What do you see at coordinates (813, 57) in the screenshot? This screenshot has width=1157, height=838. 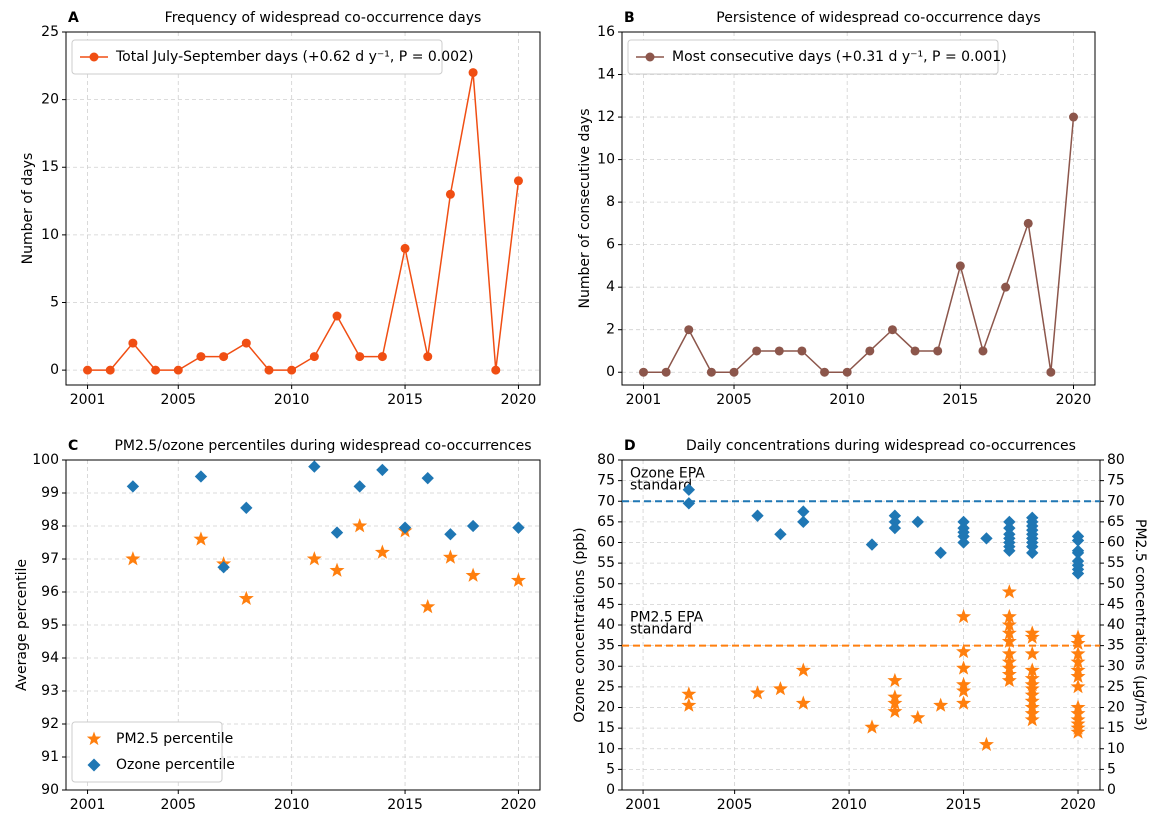 I see `legend-box` at bounding box center [813, 57].